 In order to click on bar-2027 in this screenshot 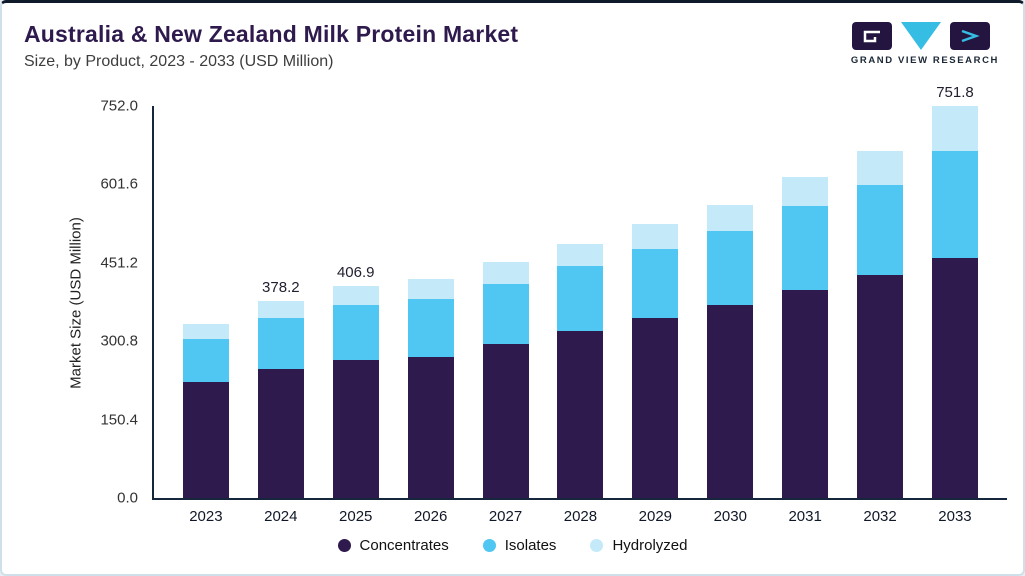, I will do `click(505, 380)`.